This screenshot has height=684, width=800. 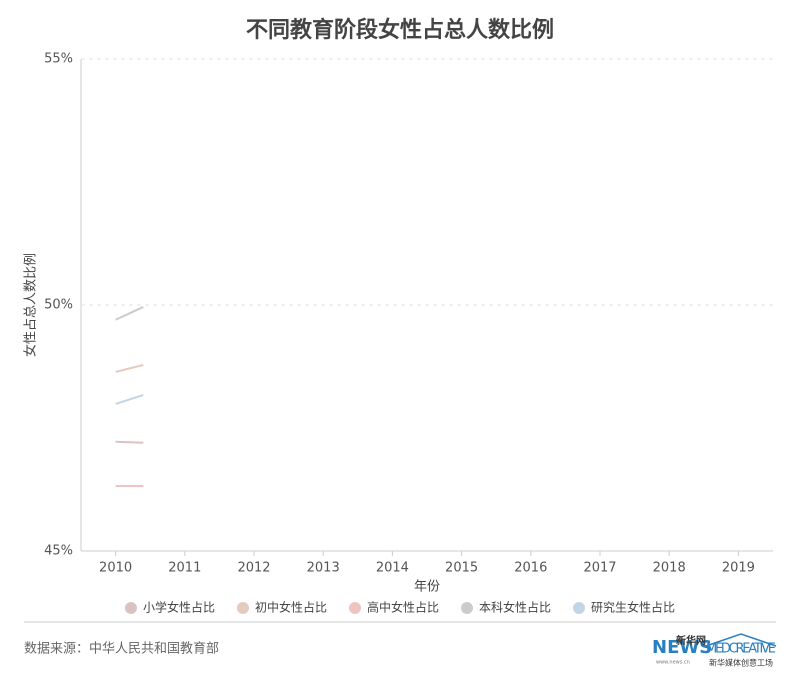 What do you see at coordinates (121, 649) in the screenshot?
I see `source-note: 数据来源：中华人民共和国教育部` at bounding box center [121, 649].